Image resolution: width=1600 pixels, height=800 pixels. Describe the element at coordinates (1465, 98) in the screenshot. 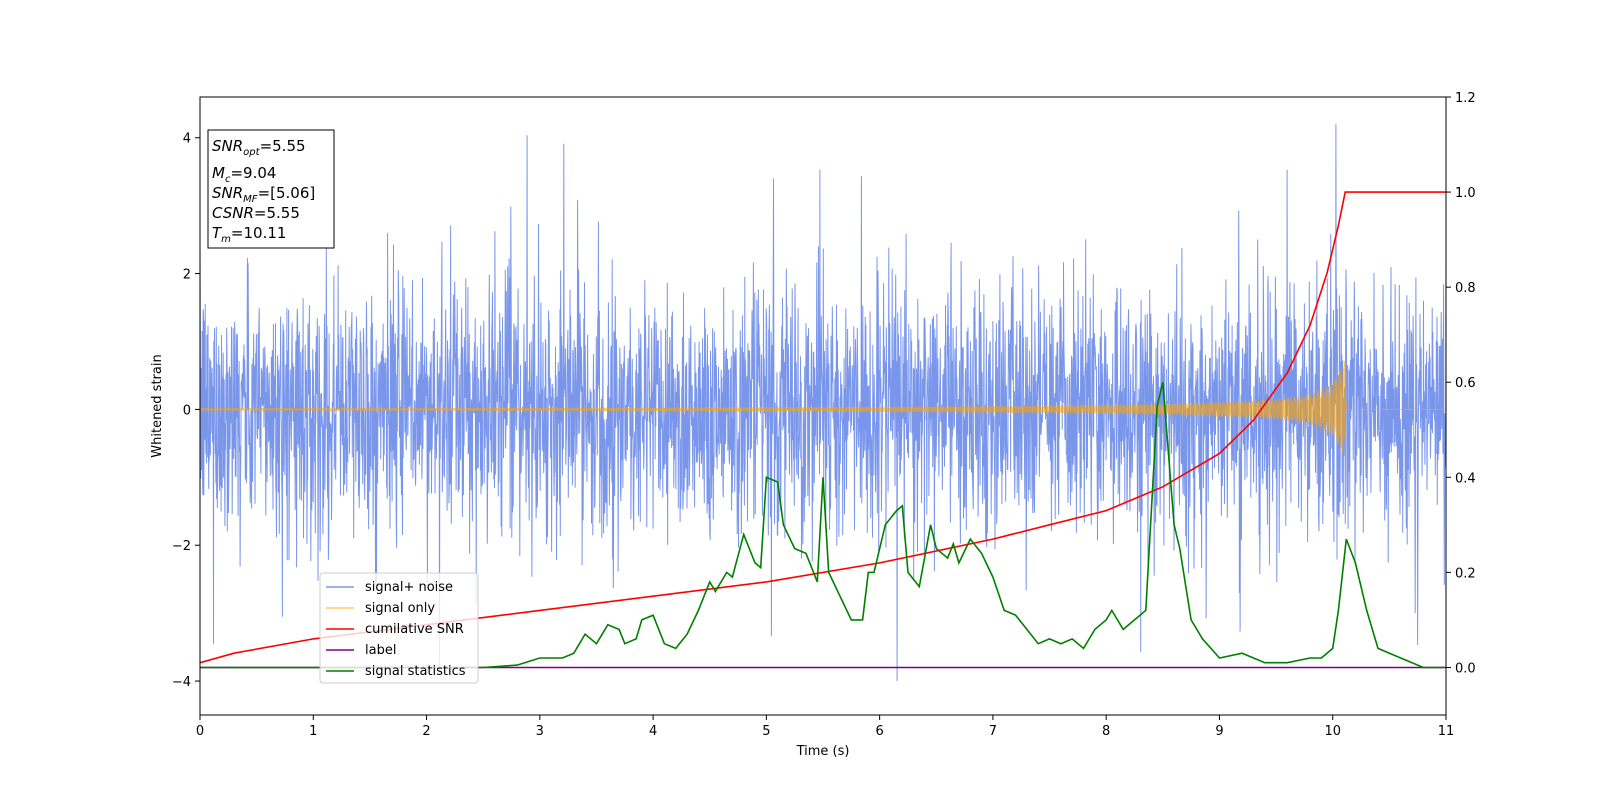

I see `y2-tick-label: 1.2` at that location.